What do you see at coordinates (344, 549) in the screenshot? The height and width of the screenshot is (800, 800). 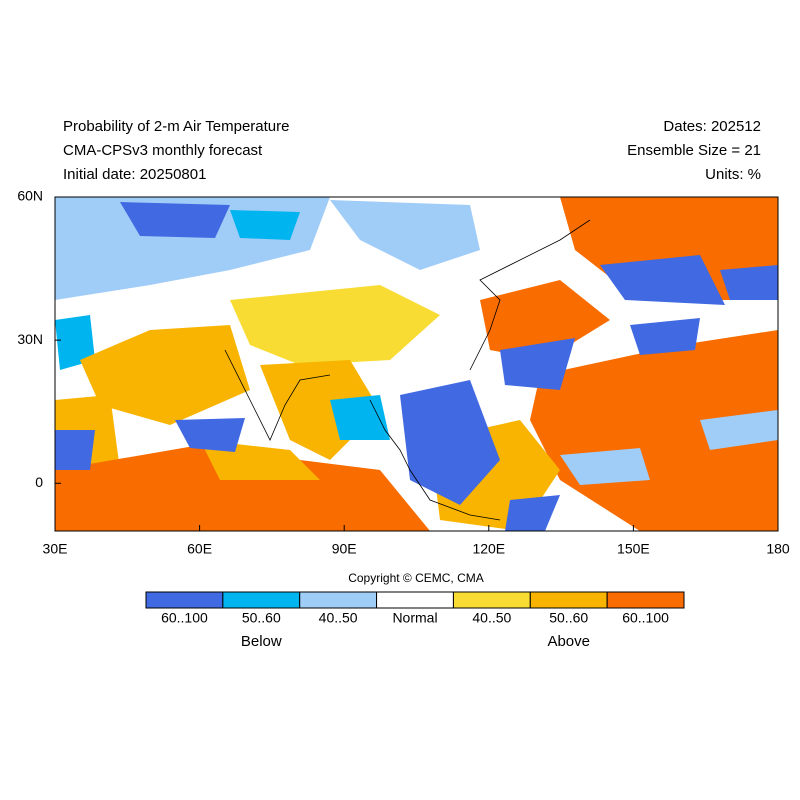 I see `x-tick-label: 90E` at bounding box center [344, 549].